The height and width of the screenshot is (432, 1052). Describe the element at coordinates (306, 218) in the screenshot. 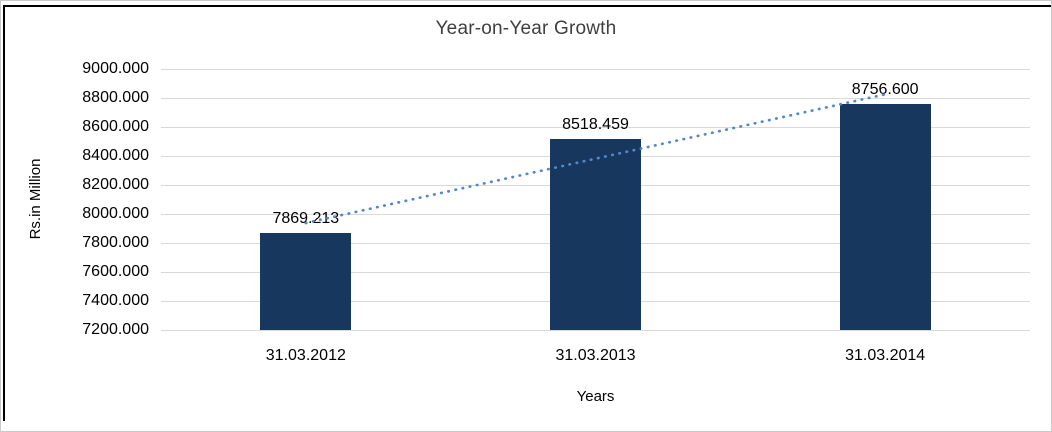

I see `value-label: 7869.213` at that location.